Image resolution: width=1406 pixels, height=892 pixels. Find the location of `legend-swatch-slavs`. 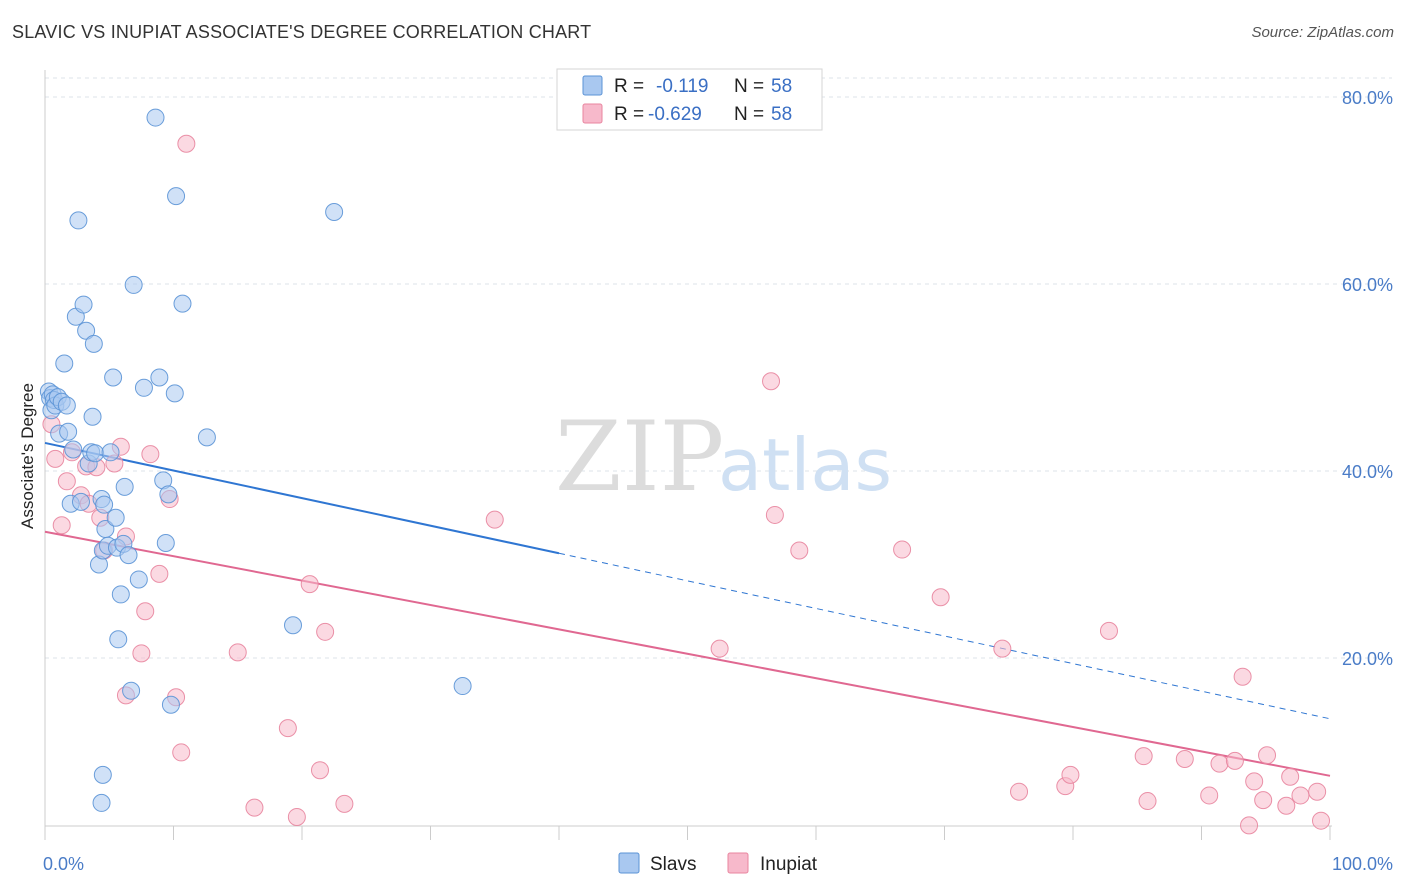

legend-swatch-slavs is located at coordinates (592, 85).